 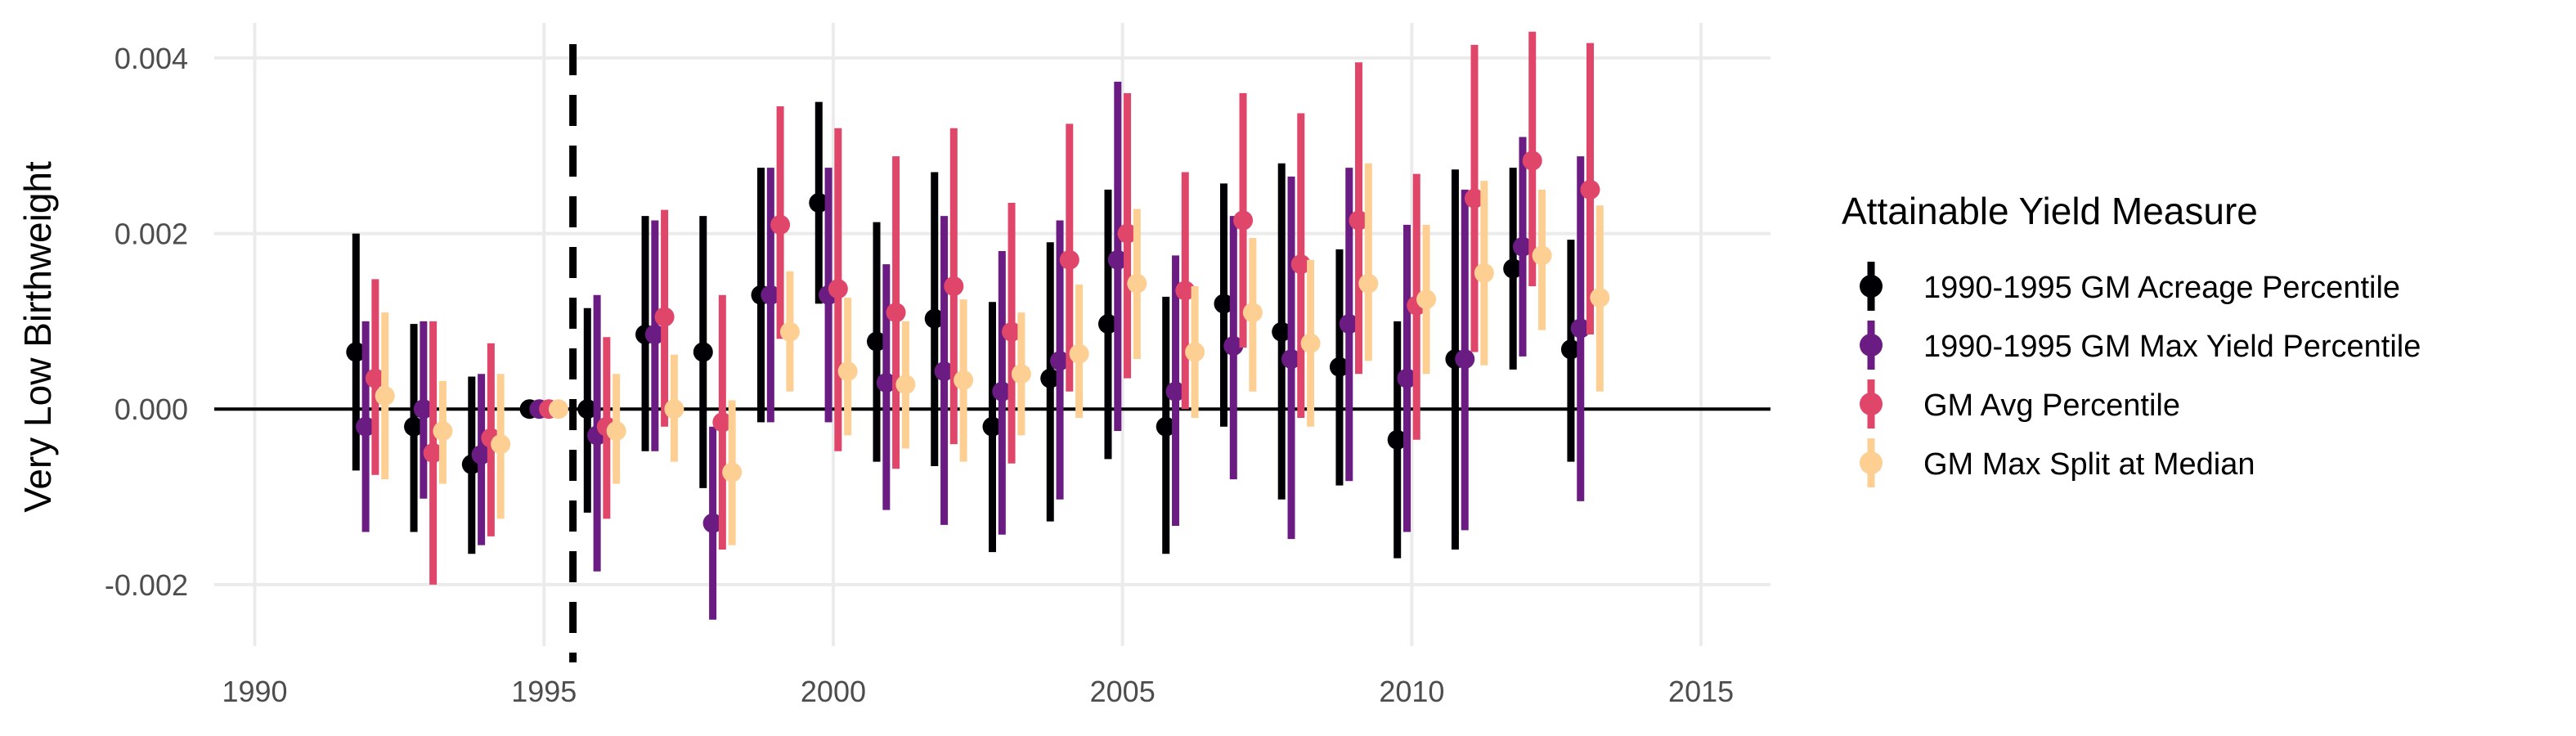 I want to click on y-tick-label: 0.004, so click(x=151, y=58).